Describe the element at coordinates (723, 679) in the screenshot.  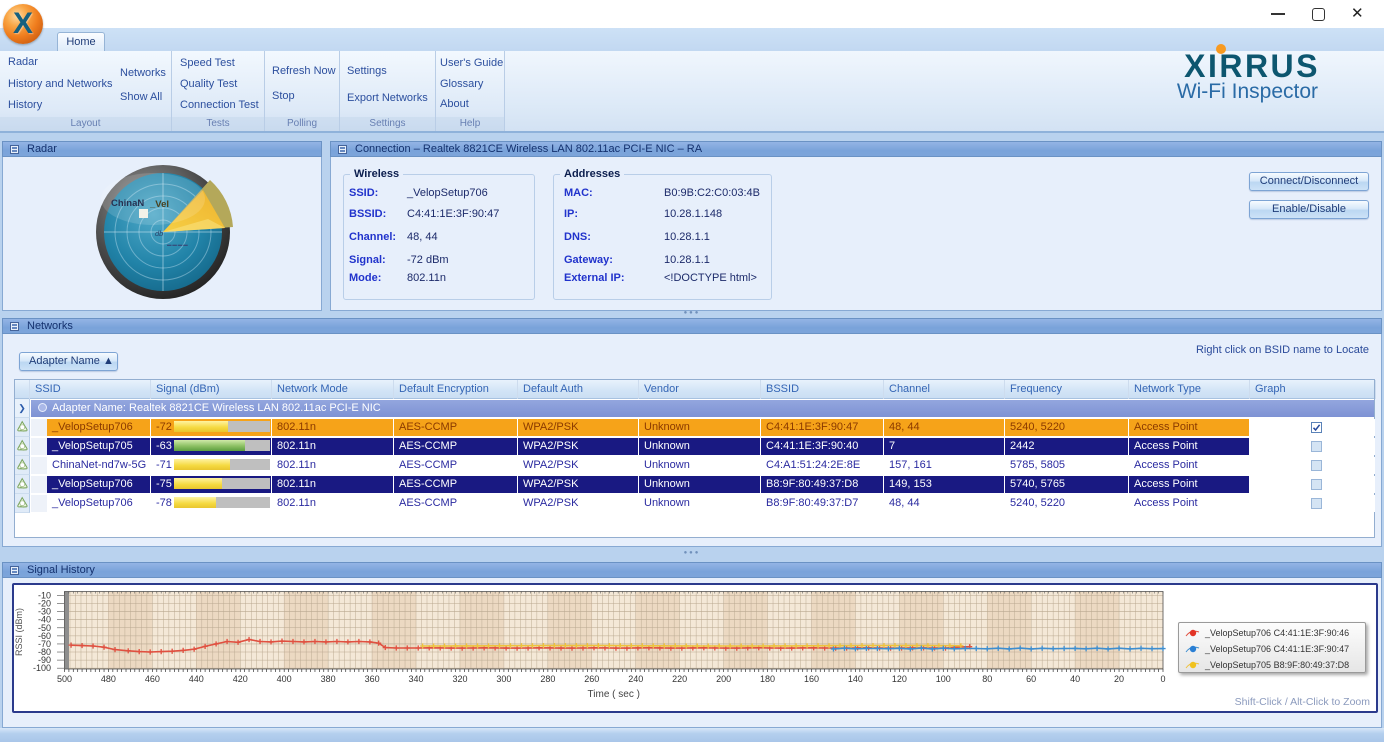
I see `svg-text: 200` at that location.